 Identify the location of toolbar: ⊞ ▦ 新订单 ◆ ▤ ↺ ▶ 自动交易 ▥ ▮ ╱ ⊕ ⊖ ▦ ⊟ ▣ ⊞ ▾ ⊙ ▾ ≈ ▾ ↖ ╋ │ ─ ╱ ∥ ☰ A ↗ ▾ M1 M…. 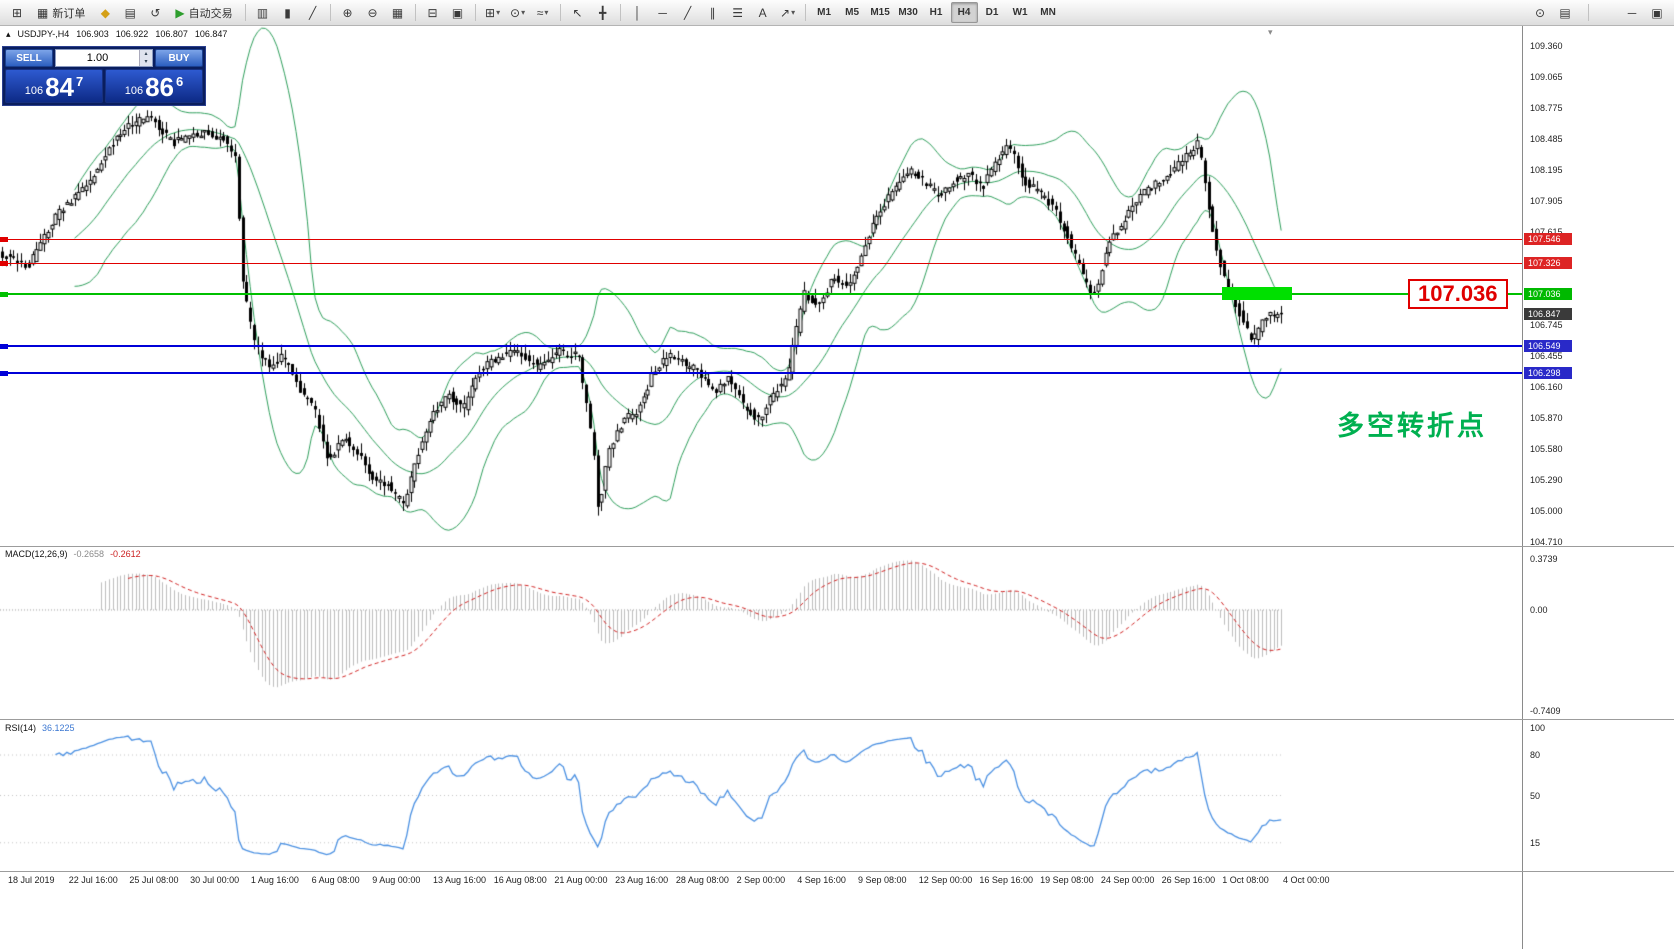
(837, 13).